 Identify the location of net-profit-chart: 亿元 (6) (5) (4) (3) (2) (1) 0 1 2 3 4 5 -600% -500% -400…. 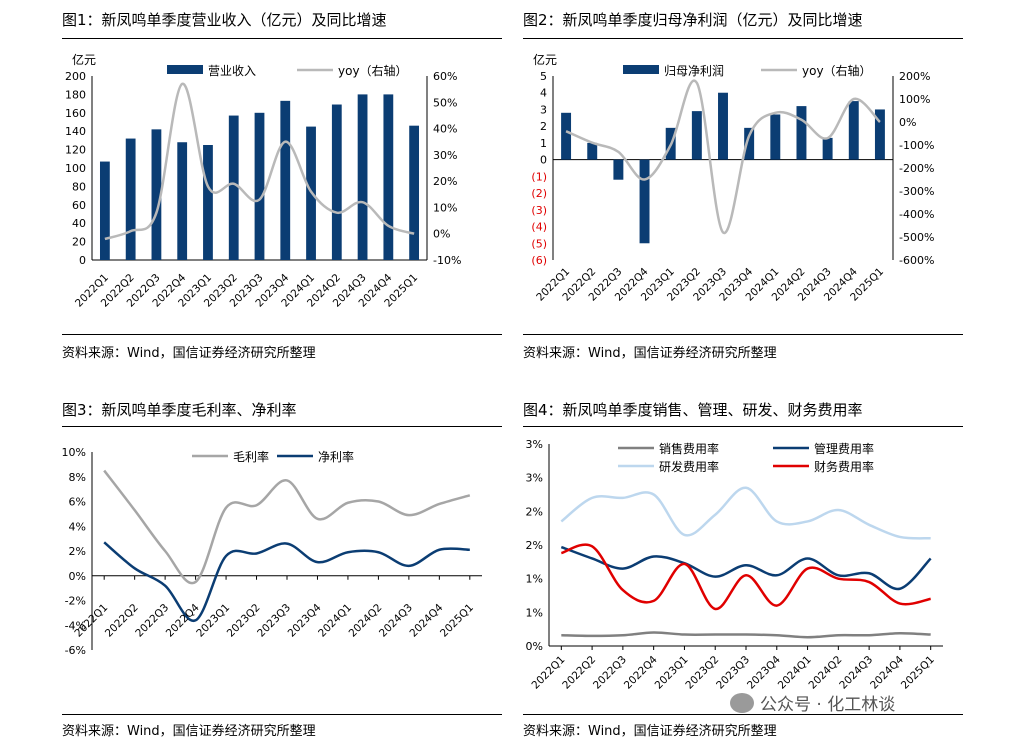
(732, 178).